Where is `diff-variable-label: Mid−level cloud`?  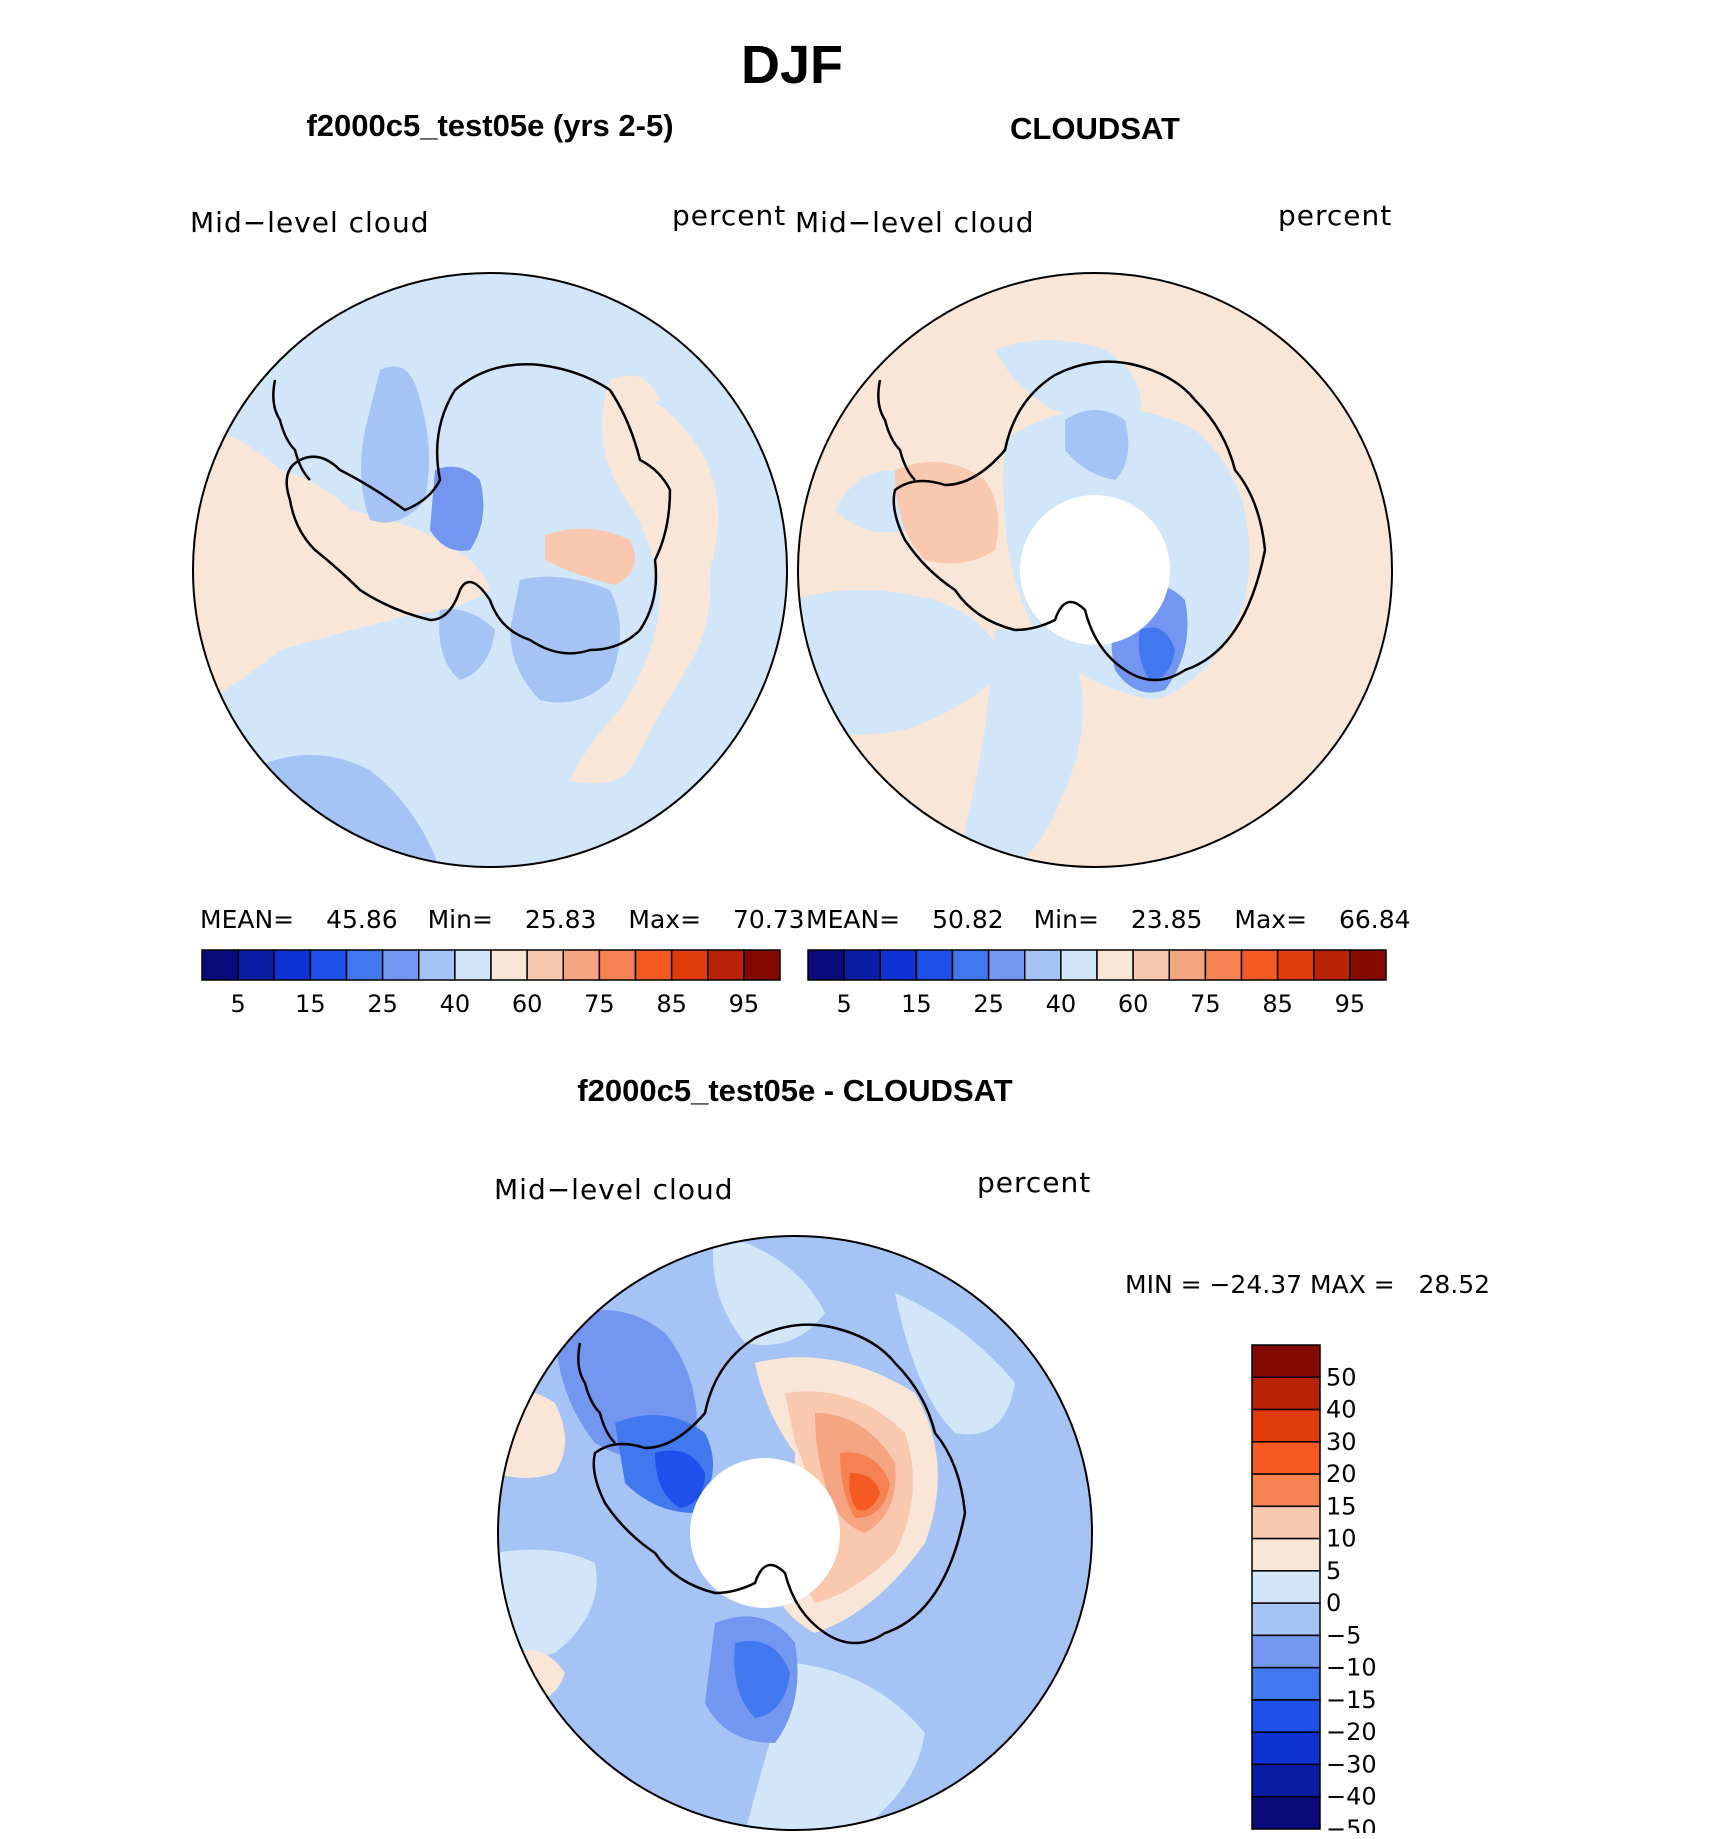
diff-variable-label: Mid−level cloud is located at coordinates (614, 1189).